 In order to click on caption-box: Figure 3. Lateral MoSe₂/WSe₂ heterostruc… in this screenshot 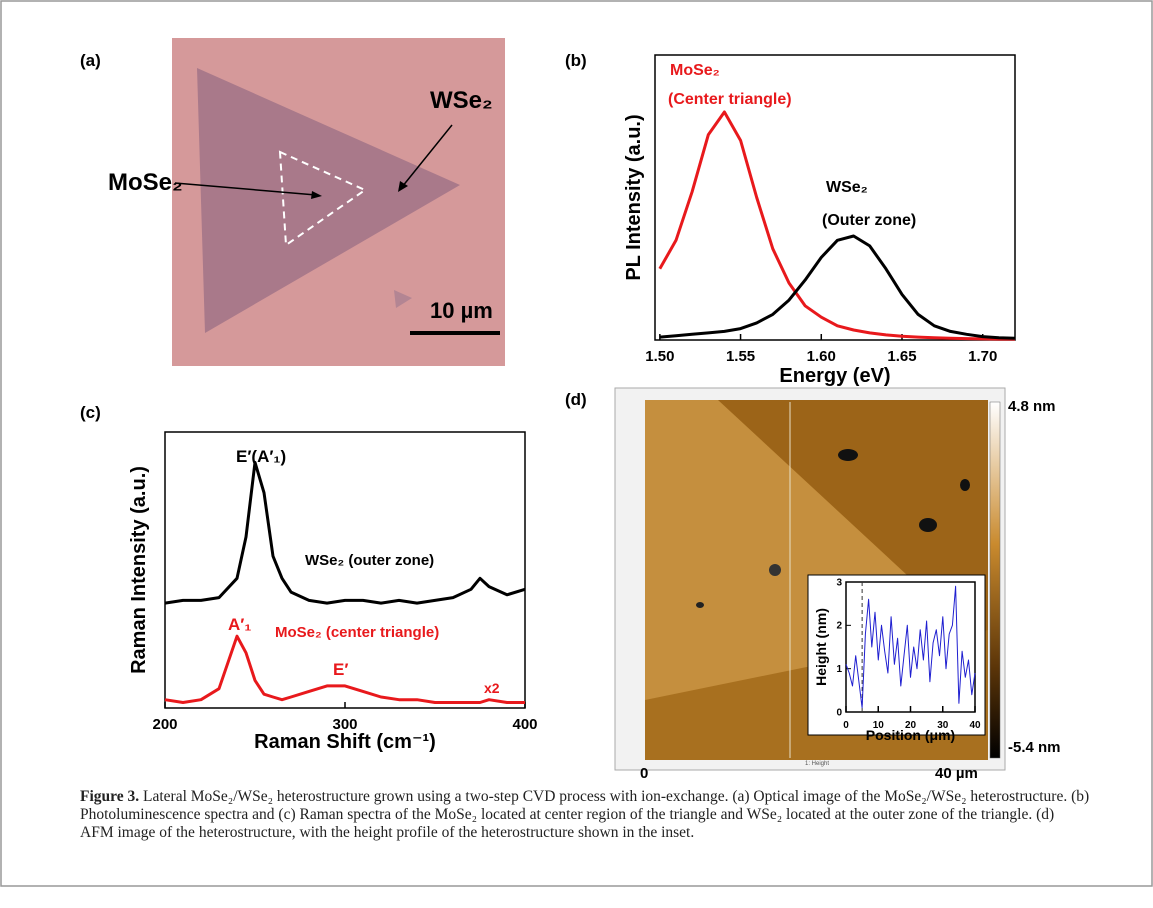, I will do `click(585, 815)`.